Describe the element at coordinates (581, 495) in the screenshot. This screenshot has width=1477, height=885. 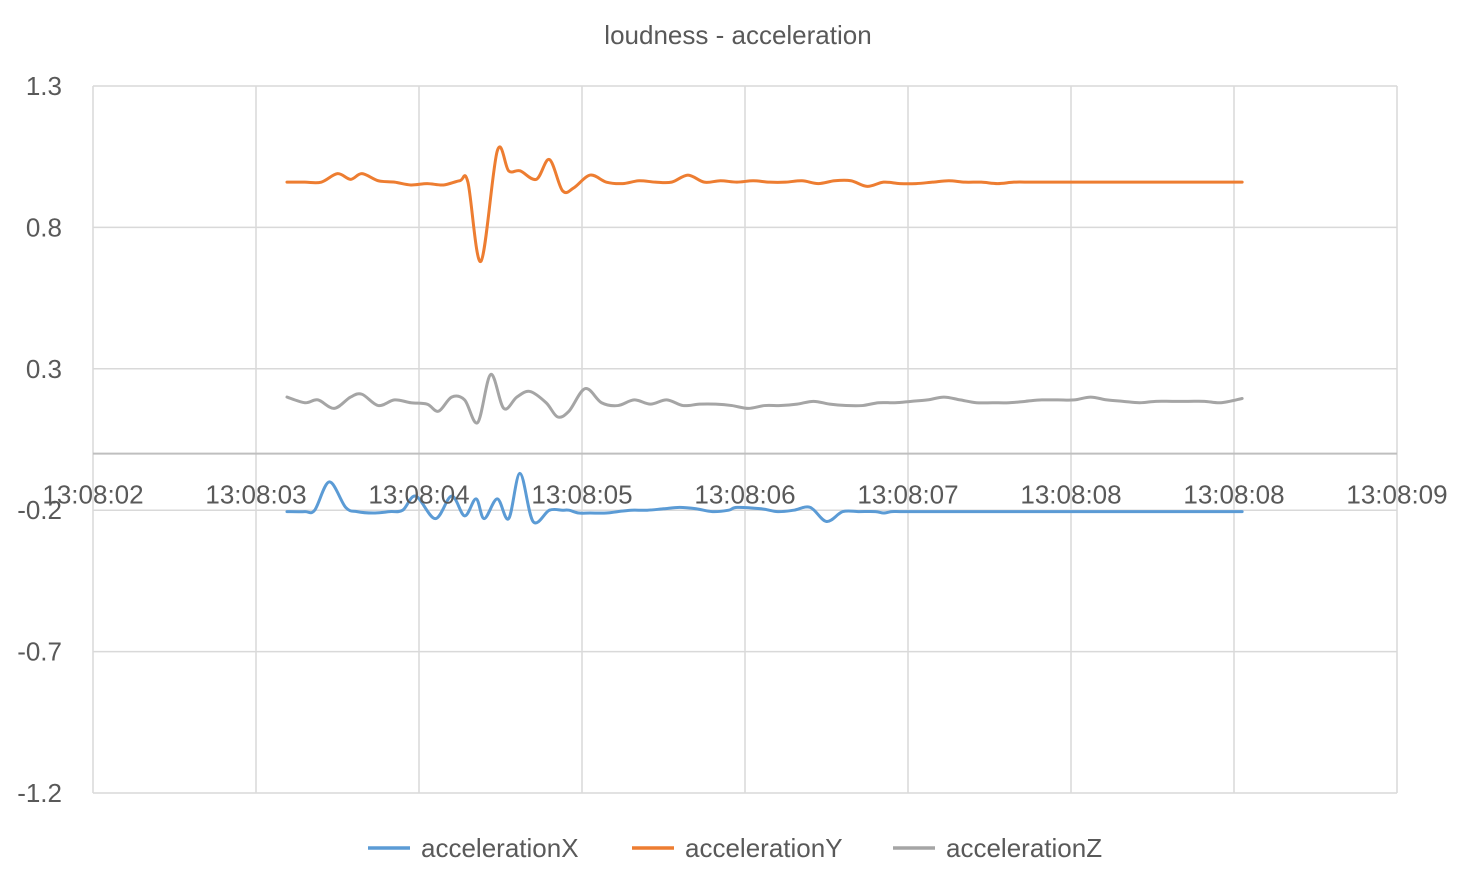
I see `x-tick-label: 13:08:05` at that location.